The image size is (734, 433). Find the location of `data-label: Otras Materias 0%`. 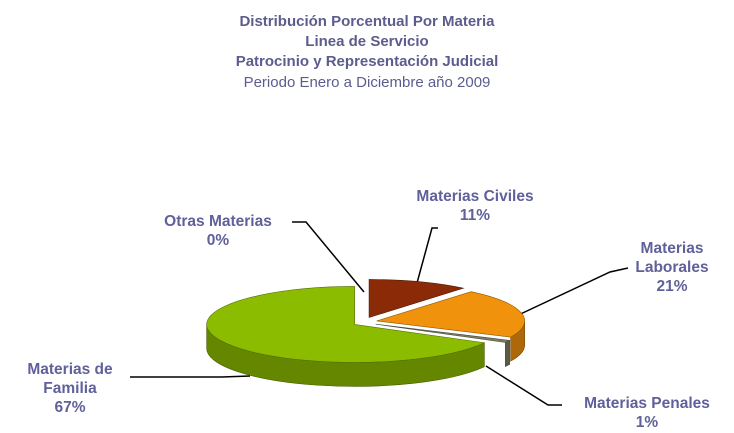

data-label: Otras Materias 0% is located at coordinates (218, 231).